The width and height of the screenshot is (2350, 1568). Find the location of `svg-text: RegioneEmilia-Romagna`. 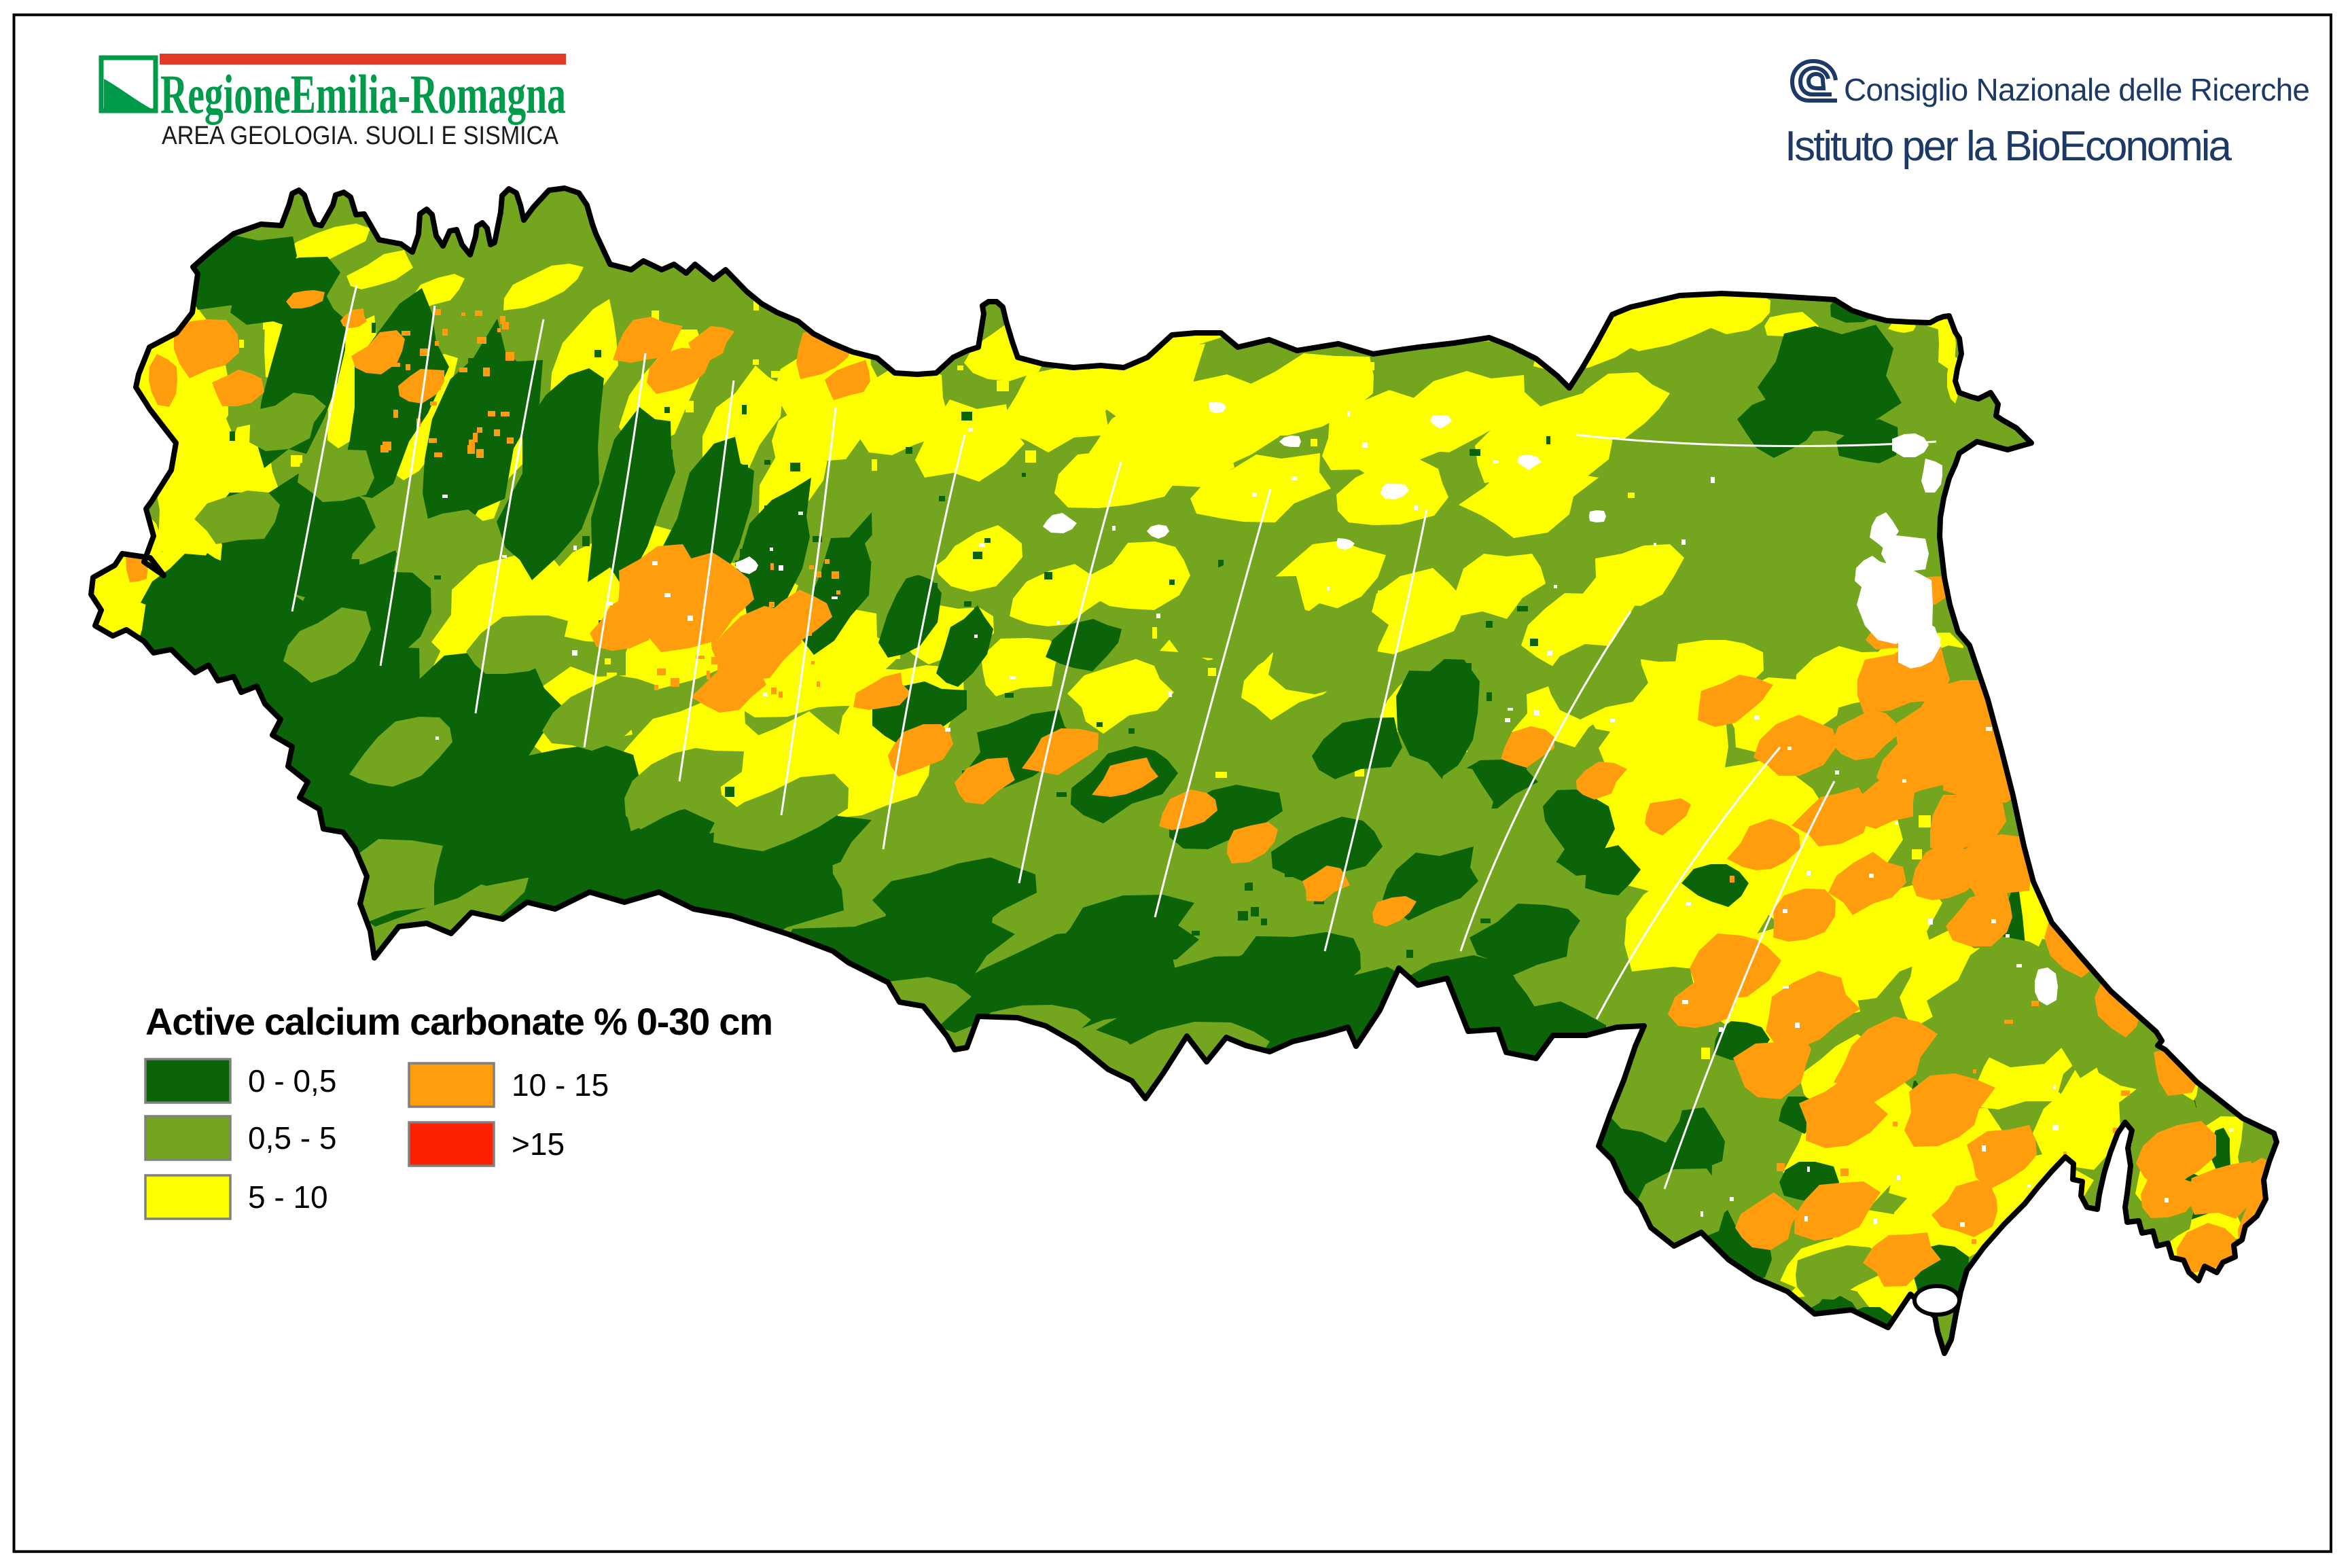

svg-text: RegioneEmilia-Romagna is located at coordinates (363, 94).